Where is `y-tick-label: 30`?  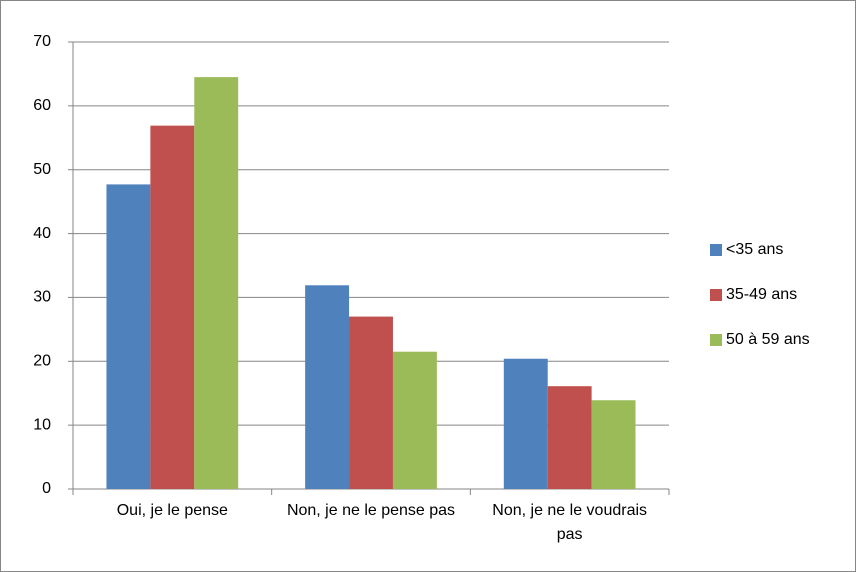 y-tick-label: 30 is located at coordinates (42, 297).